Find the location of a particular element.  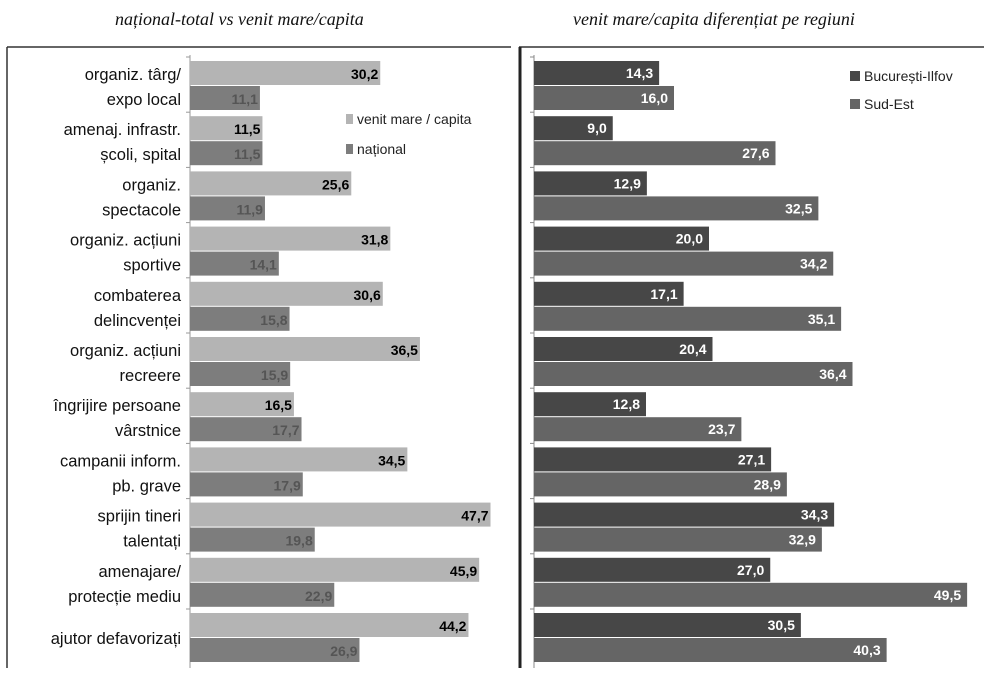

left-bar-value-label: 14,1 is located at coordinates (263, 265).